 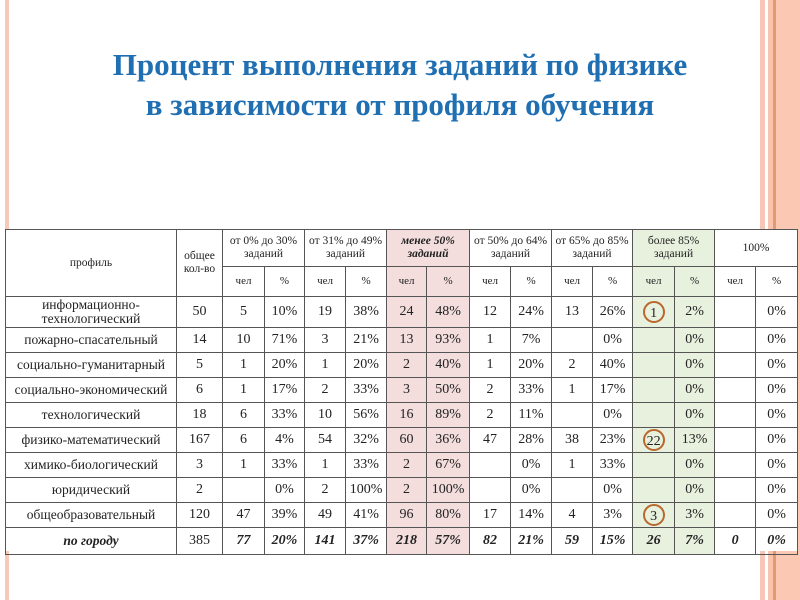 What do you see at coordinates (91, 340) in the screenshot?
I see `profile-cell: пожарно-спасательный` at bounding box center [91, 340].